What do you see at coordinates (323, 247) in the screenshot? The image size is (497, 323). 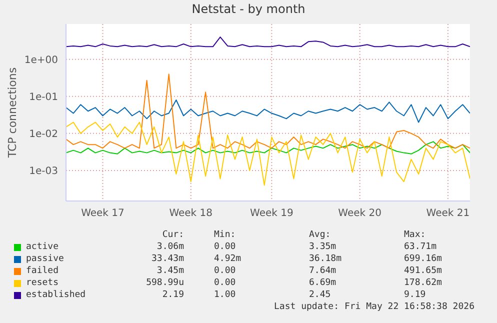 I see `text: 3.35m` at bounding box center [323, 247].